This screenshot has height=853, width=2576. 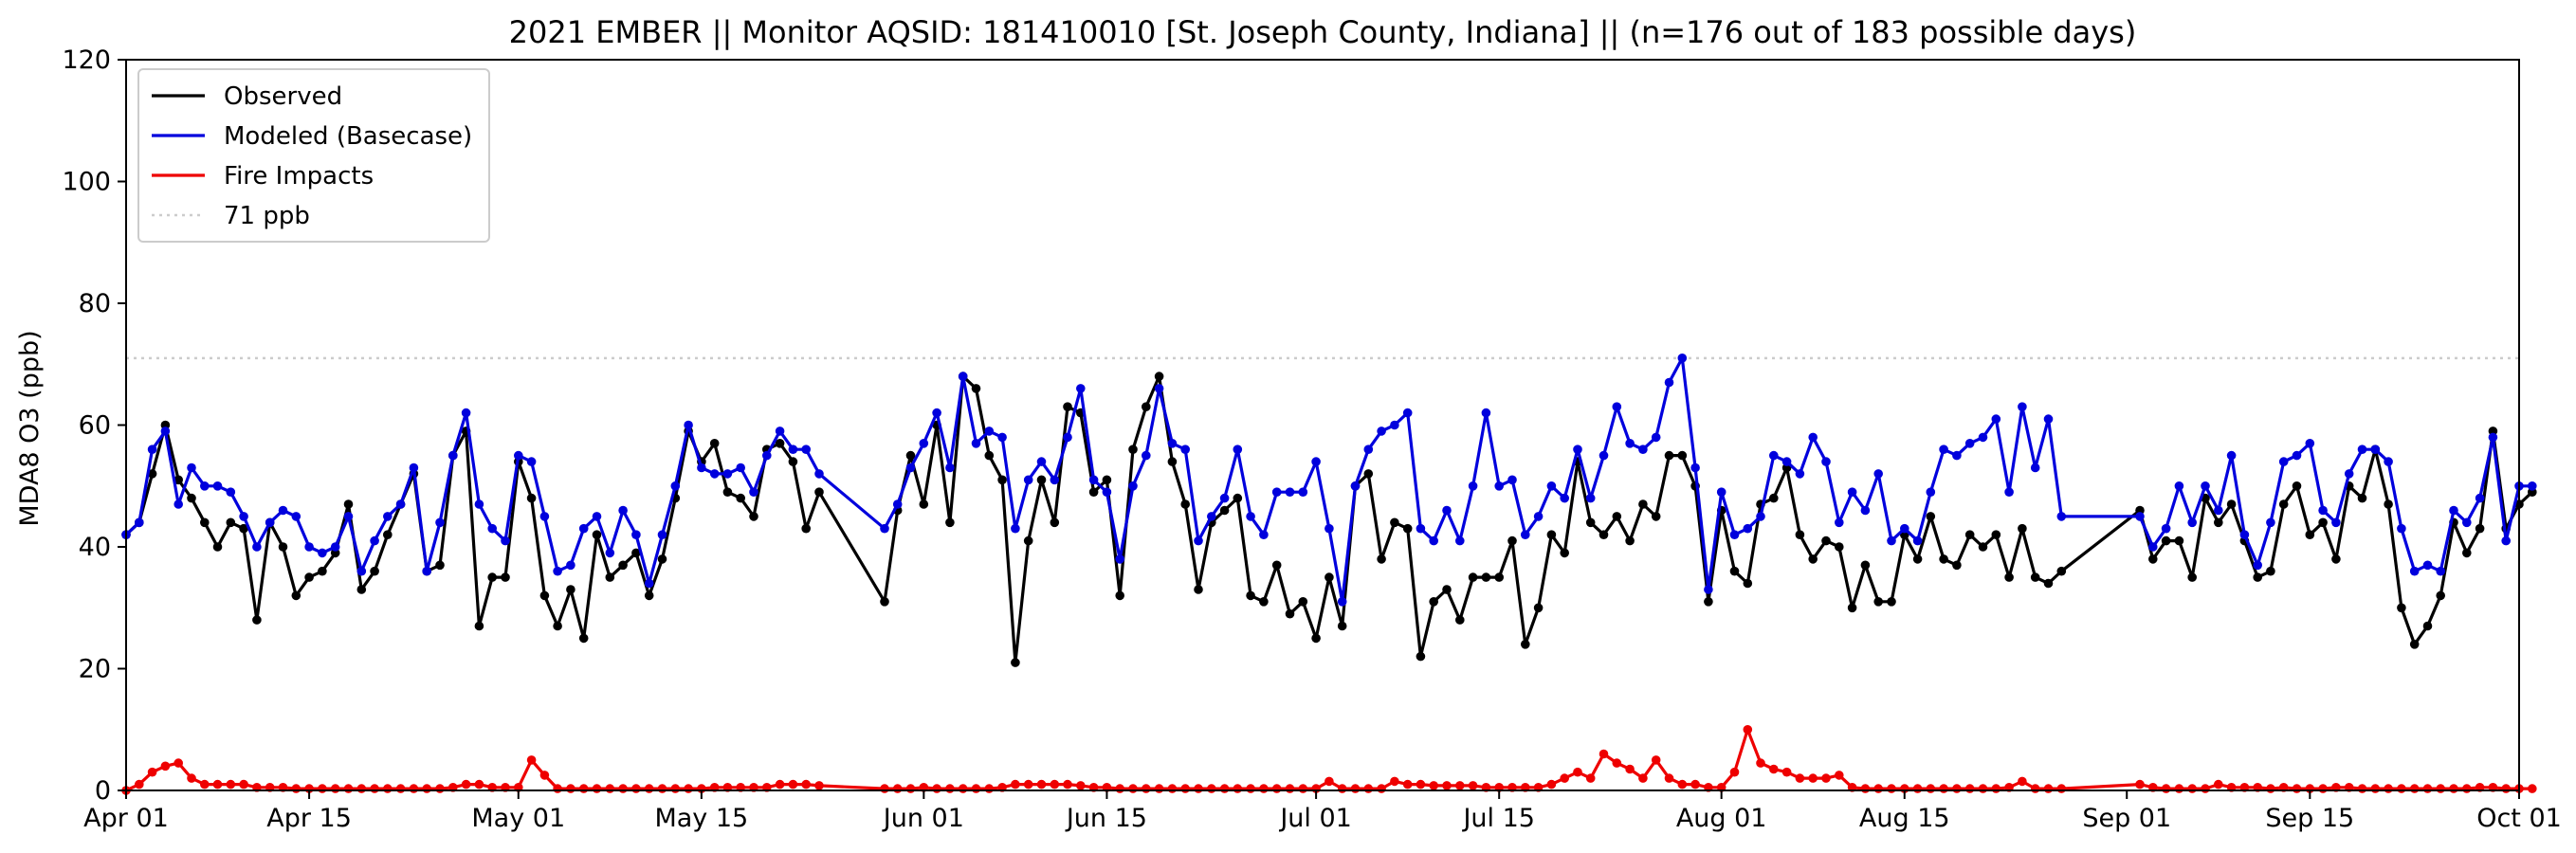 I want to click on x-tick-label: Aug 15, so click(x=1904, y=818).